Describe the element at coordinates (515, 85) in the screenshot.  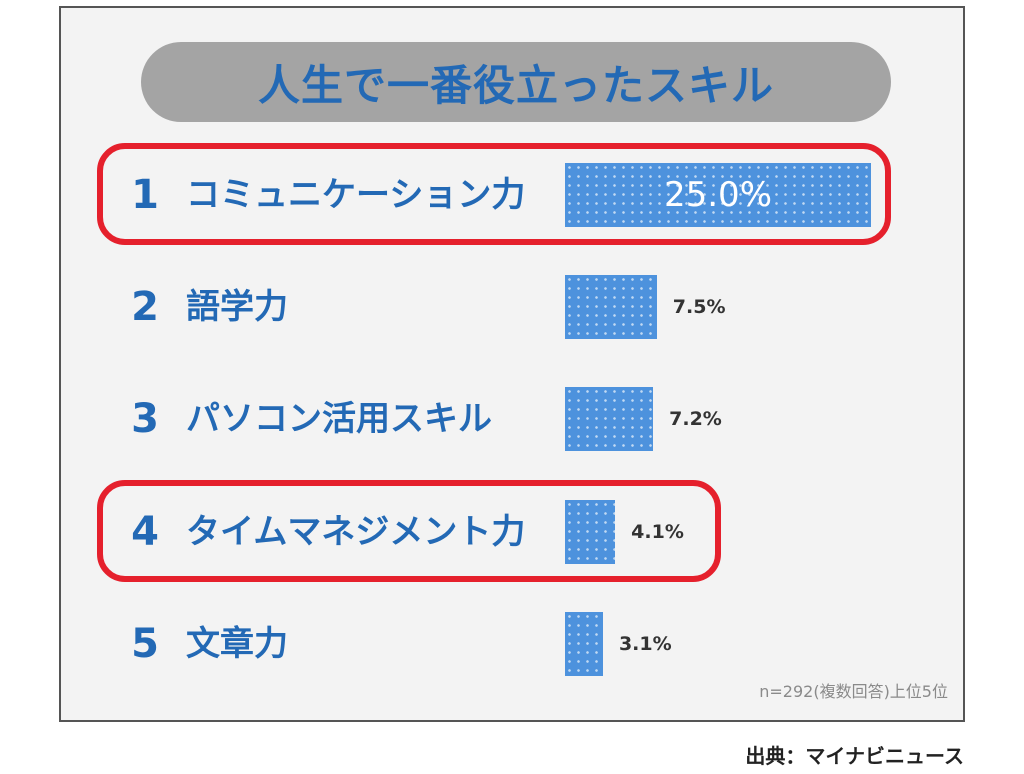
I see `chart-title: 人生で一番役立ったスキル` at that location.